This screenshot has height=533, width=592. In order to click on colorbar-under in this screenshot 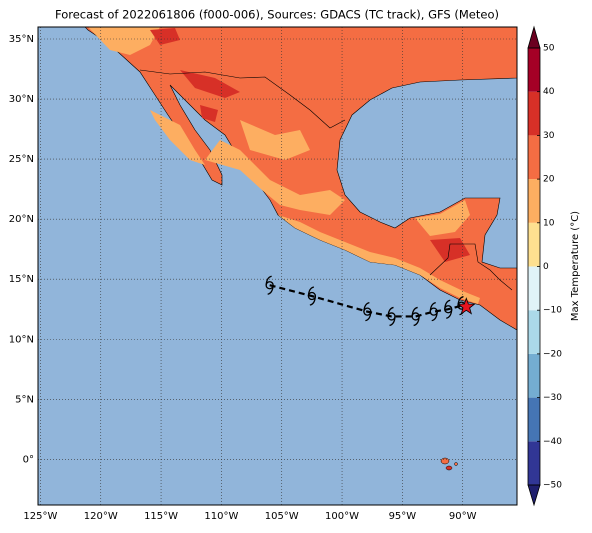, I will do `click(534, 495)`.